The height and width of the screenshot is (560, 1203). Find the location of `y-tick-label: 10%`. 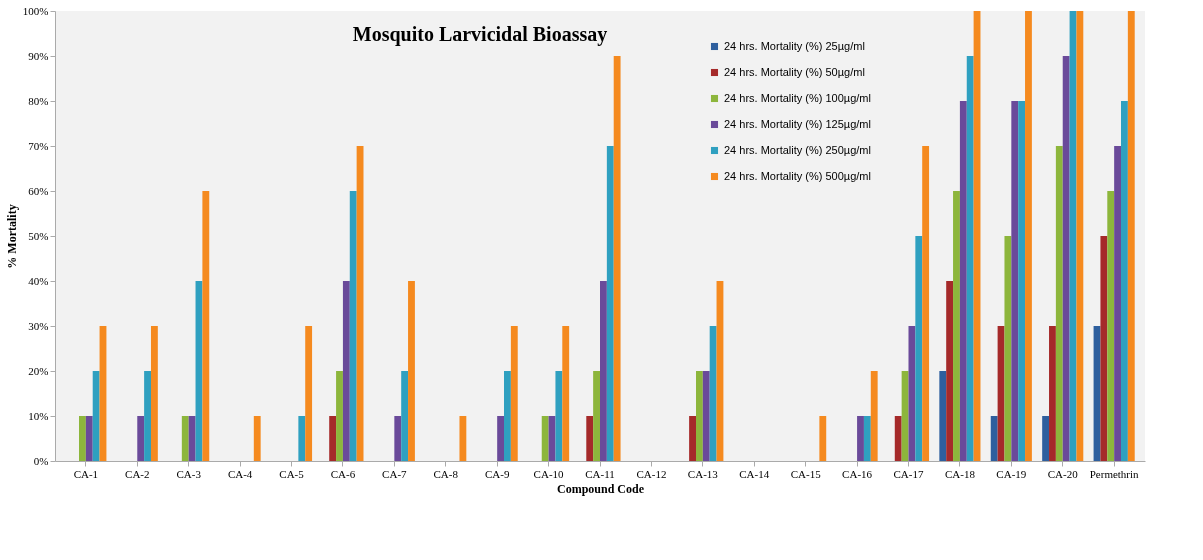

y-tick-label: 10% is located at coordinates (38, 415).